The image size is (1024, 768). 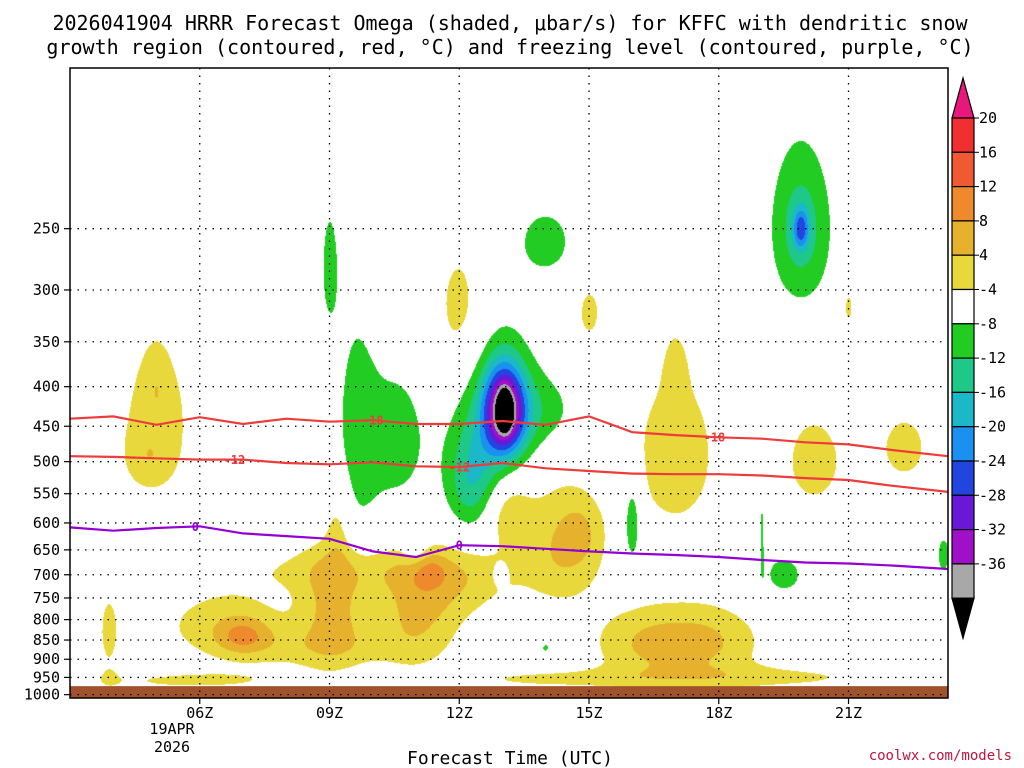 What do you see at coordinates (509, 436) in the screenshot?
I see `contour-line--18` at bounding box center [509, 436].